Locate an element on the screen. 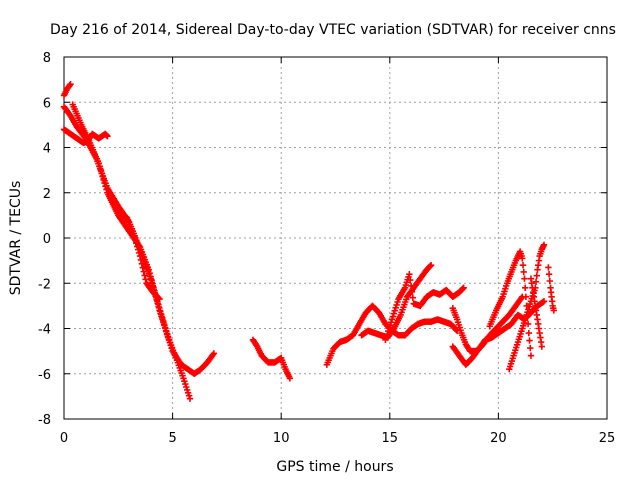 This screenshot has height=480, width=640. series-satellite-track-l is located at coordinates (510, 303).